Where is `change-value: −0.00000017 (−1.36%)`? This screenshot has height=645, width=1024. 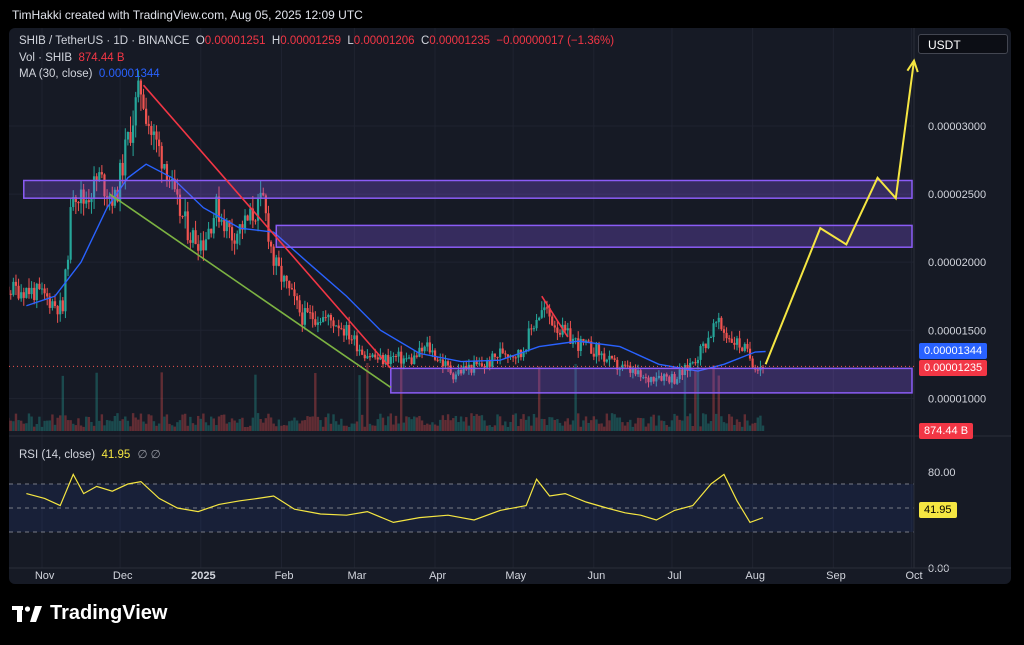
change-value: −0.00000017 (−1.36%) is located at coordinates (555, 41).